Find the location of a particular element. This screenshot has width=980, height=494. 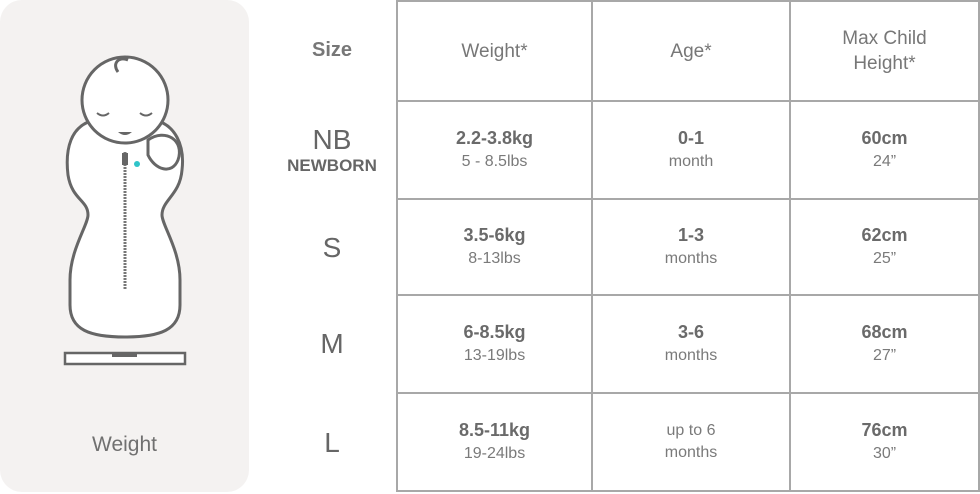

height-cell: 60cm 24” is located at coordinates (884, 150).